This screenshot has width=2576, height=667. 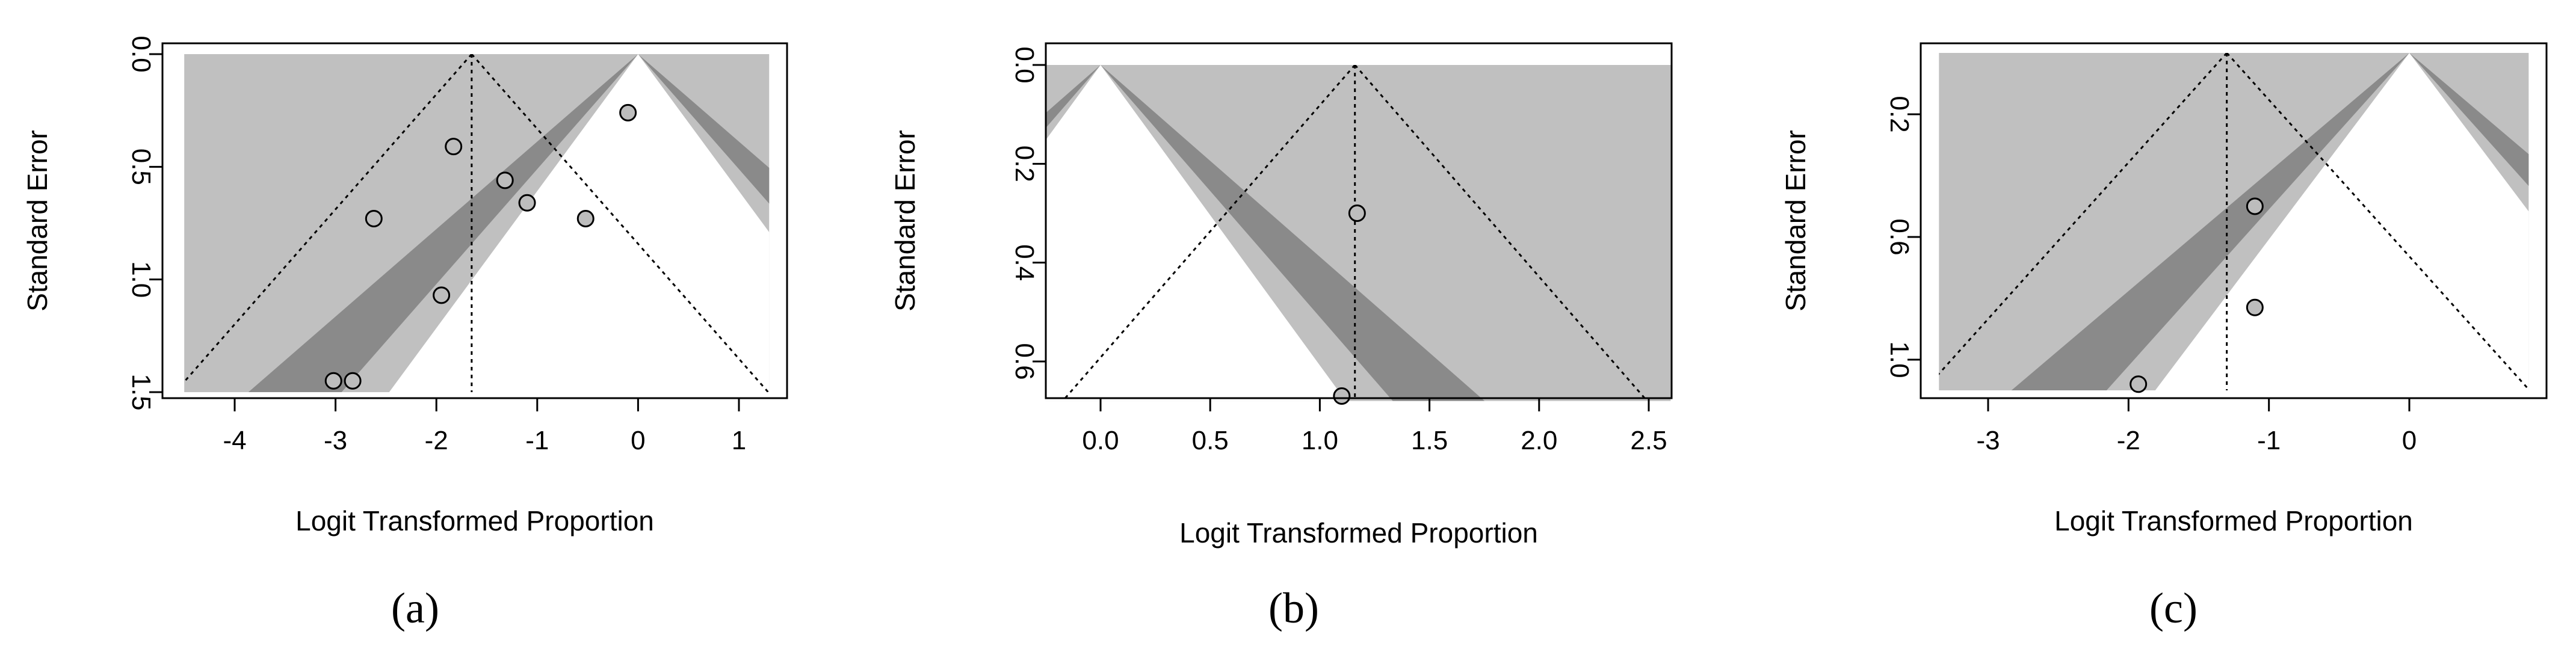 I want to click on x-tick-label: -4, so click(x=234, y=440).